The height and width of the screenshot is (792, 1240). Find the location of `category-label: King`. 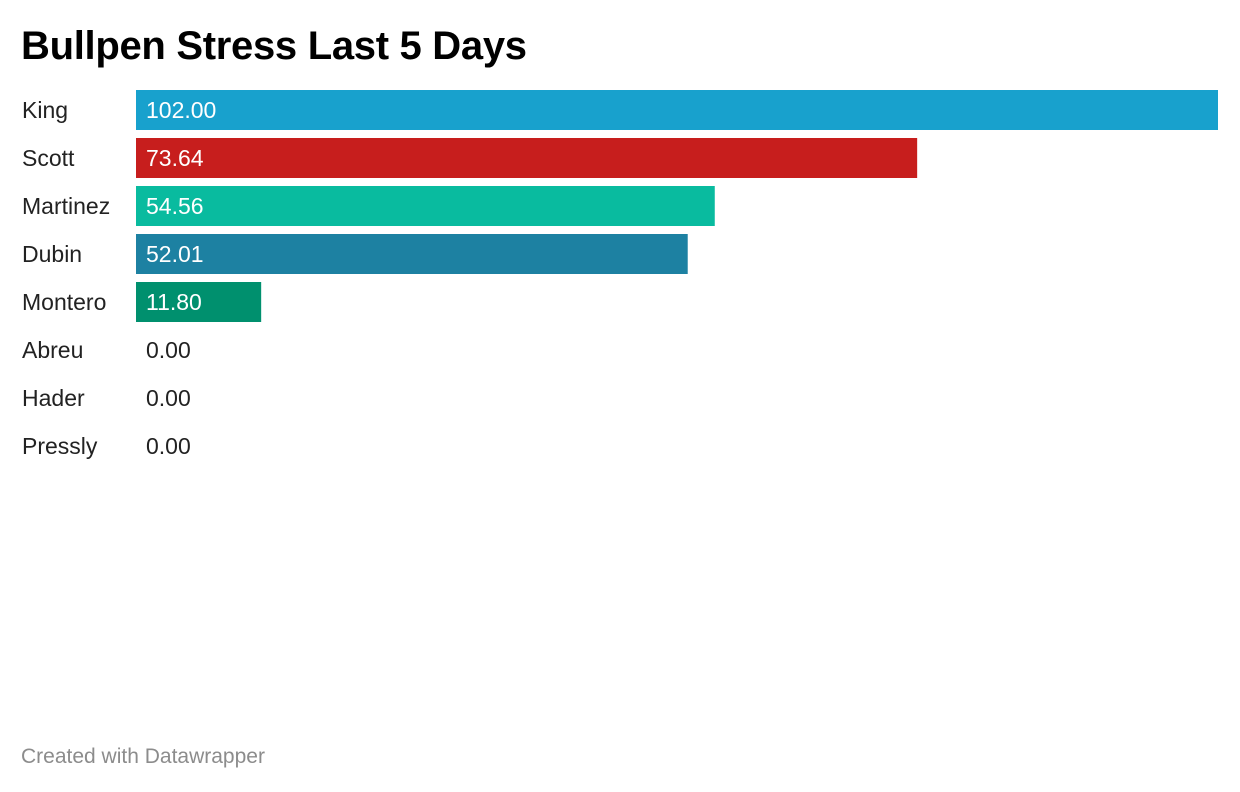

category-label: King is located at coordinates (45, 110).